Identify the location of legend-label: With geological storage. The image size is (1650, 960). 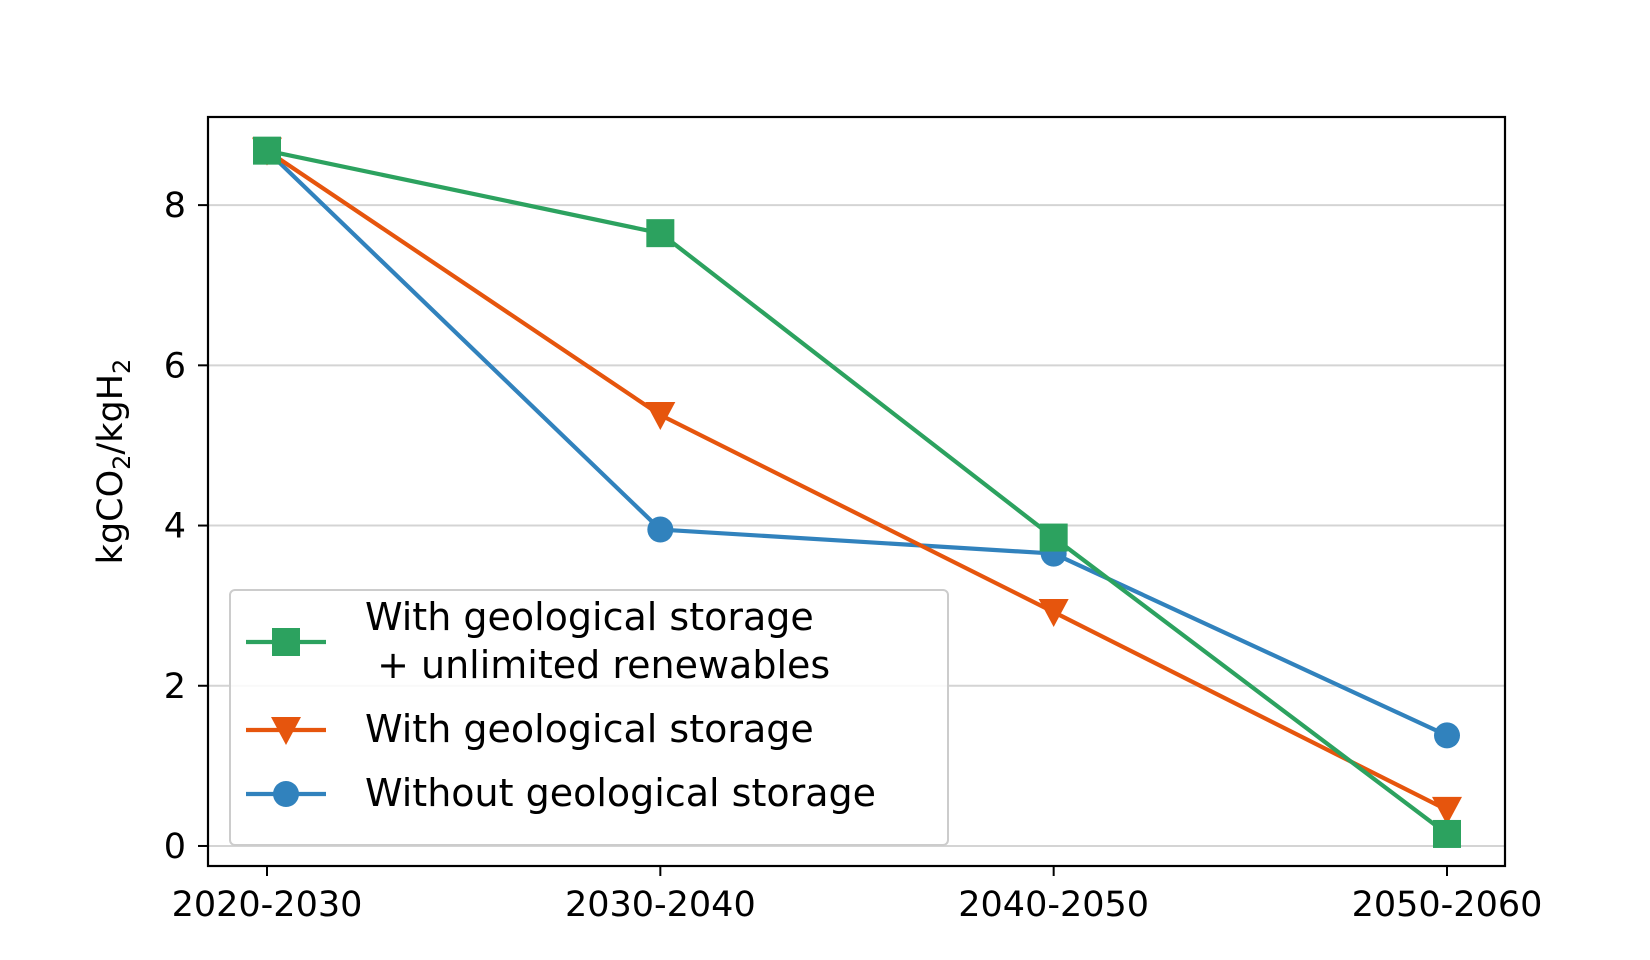
(589, 729).